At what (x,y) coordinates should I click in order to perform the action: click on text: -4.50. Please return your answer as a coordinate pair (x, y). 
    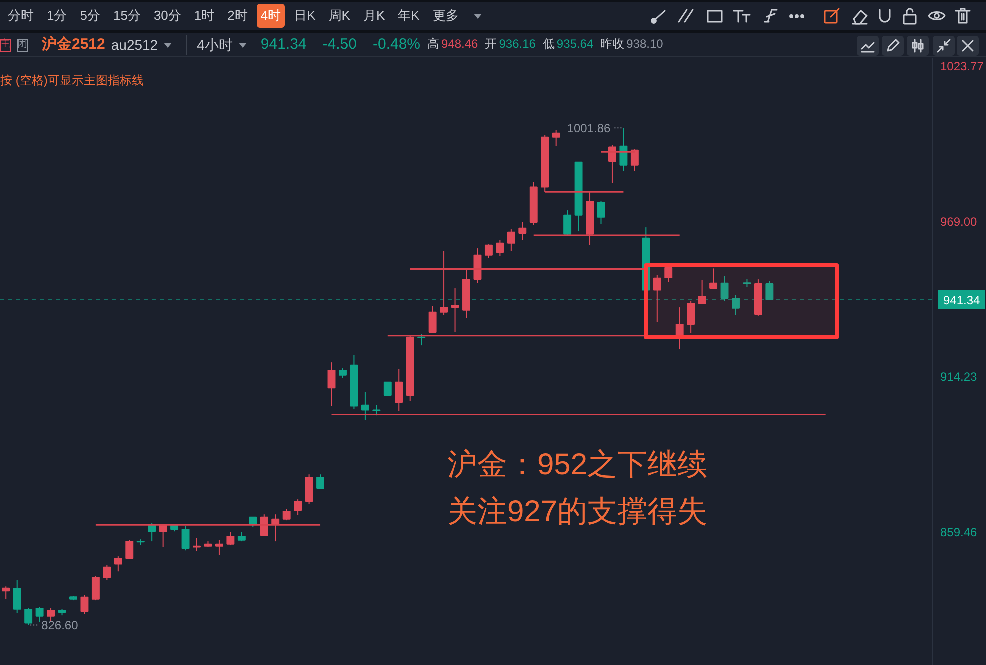
    Looking at the image, I should click on (339, 45).